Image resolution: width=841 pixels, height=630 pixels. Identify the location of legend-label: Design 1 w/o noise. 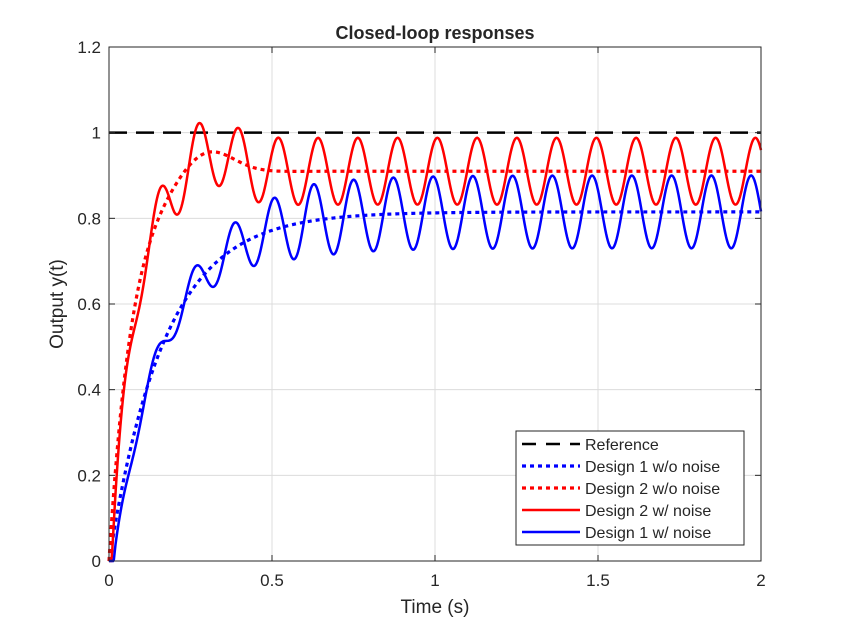
(652, 467).